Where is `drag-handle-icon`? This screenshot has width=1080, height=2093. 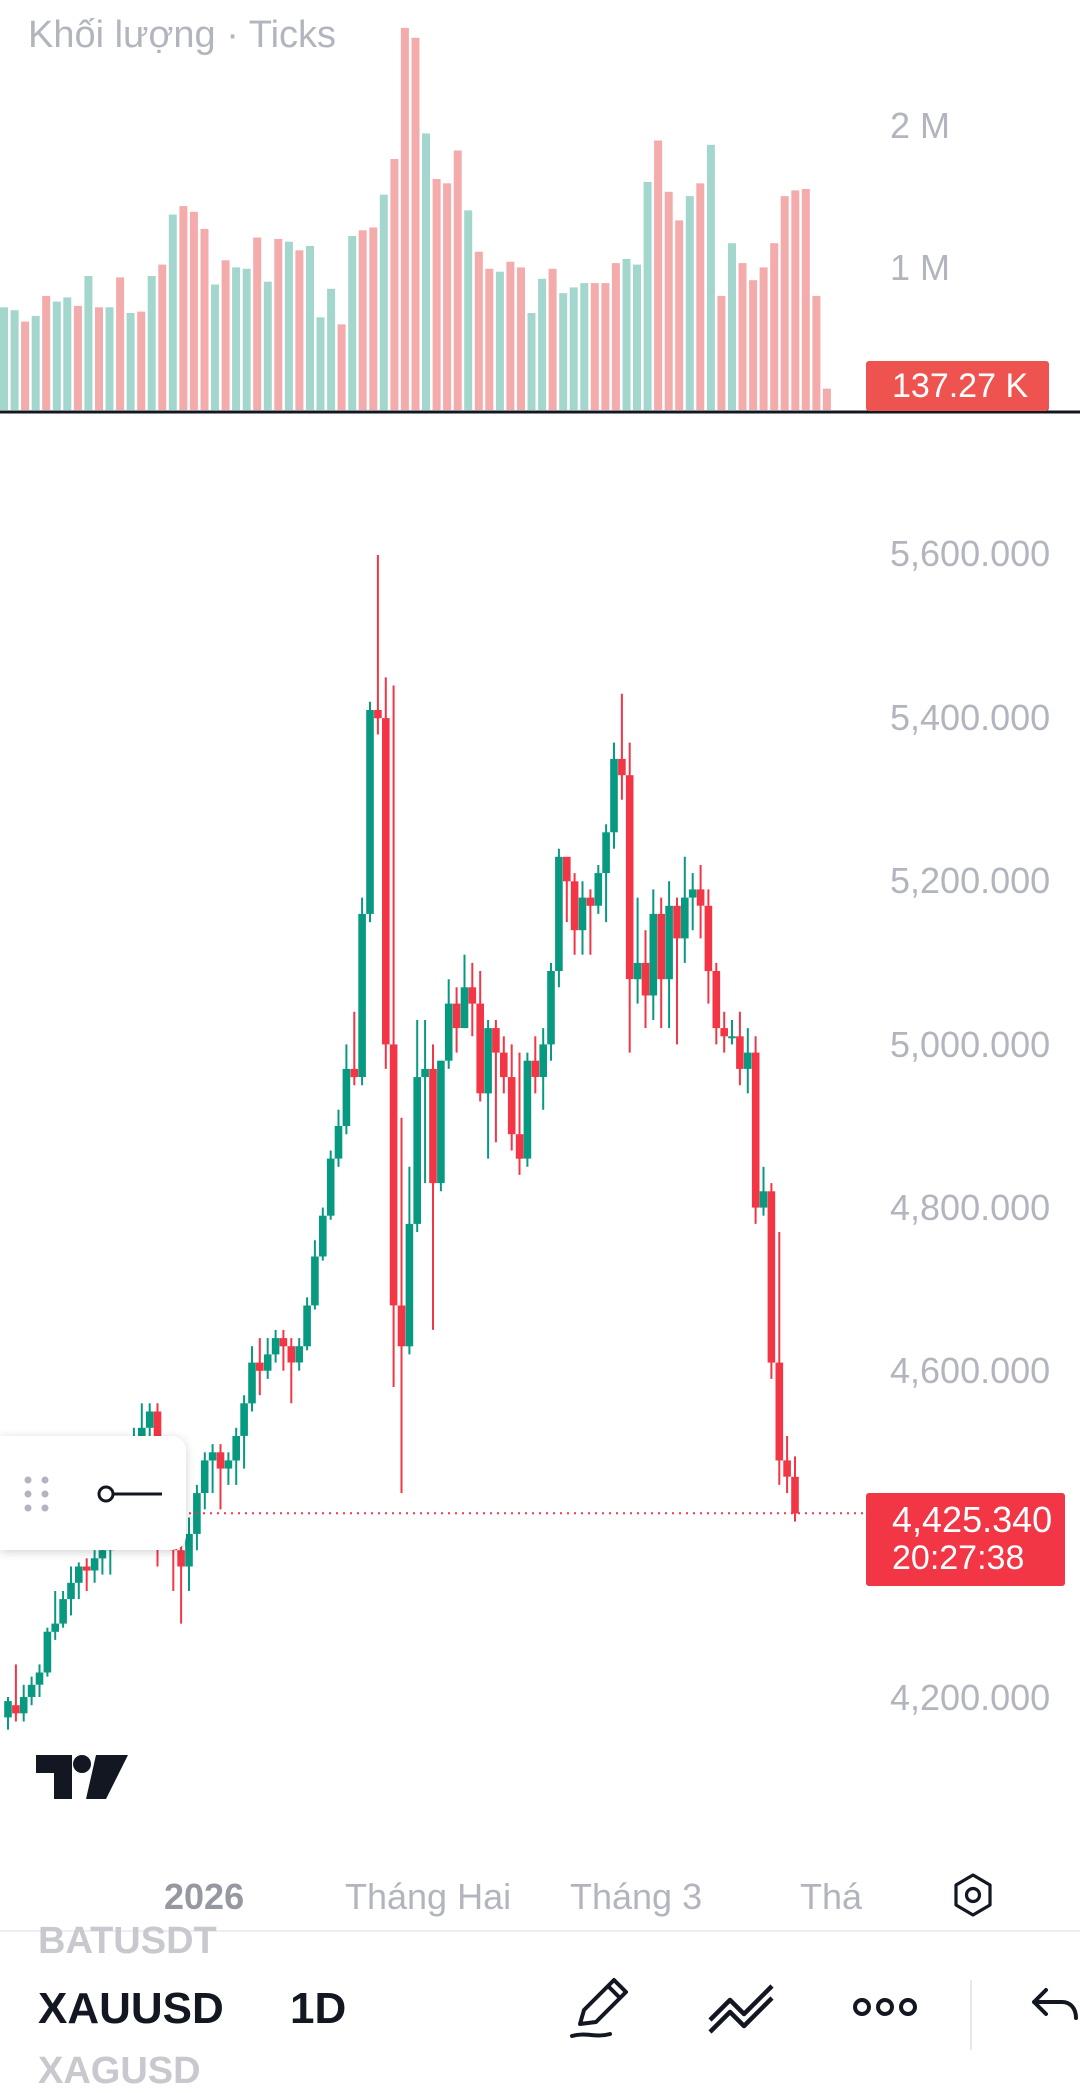 drag-handle-icon is located at coordinates (93, 1493).